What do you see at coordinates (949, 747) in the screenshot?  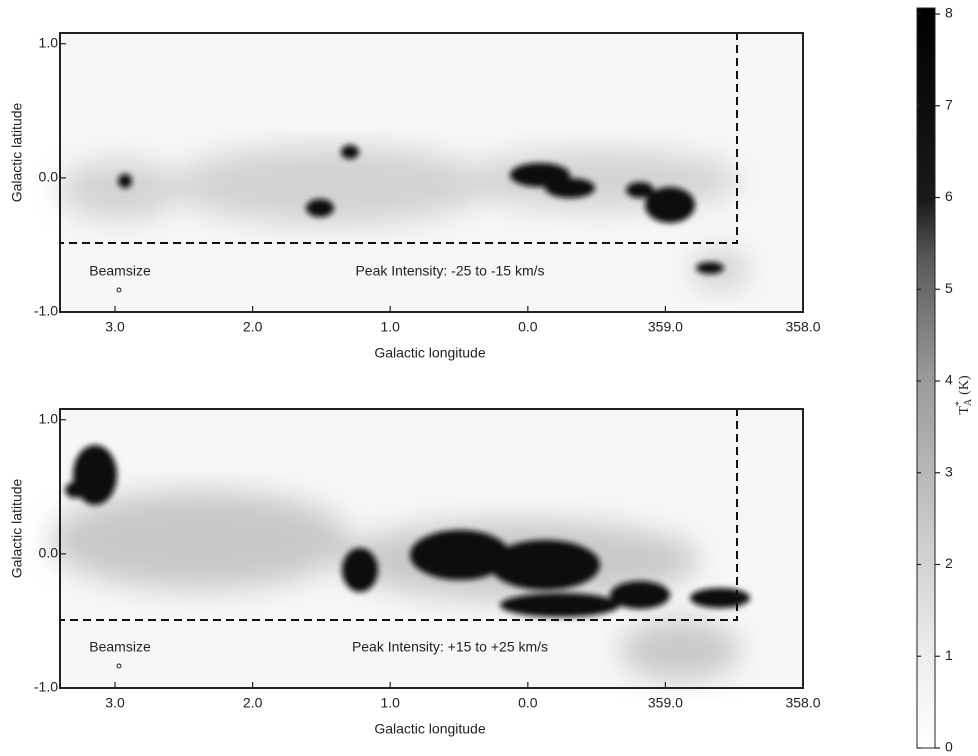 I see `colorbar-tick-label: 0` at bounding box center [949, 747].